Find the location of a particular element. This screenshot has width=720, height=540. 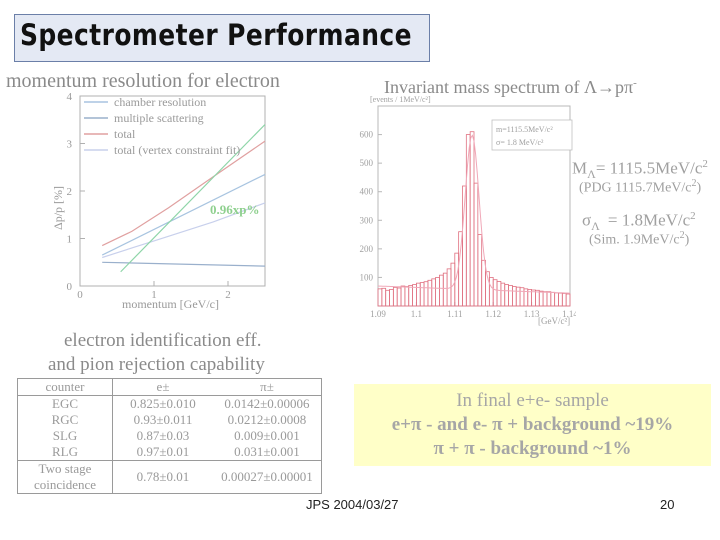

fit-result-box is located at coordinates (532, 135).